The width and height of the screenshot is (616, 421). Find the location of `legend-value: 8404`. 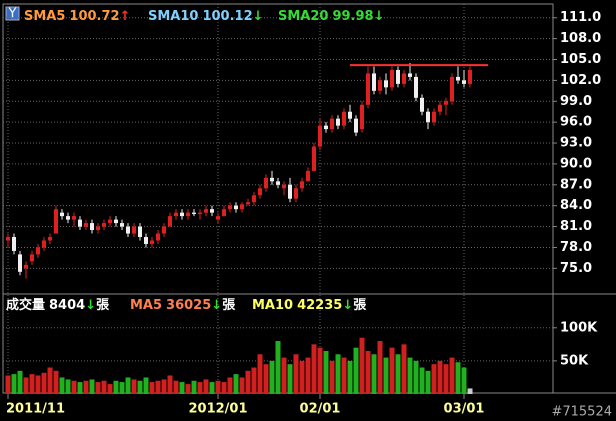

legend-value: 8404 is located at coordinates (67, 305).